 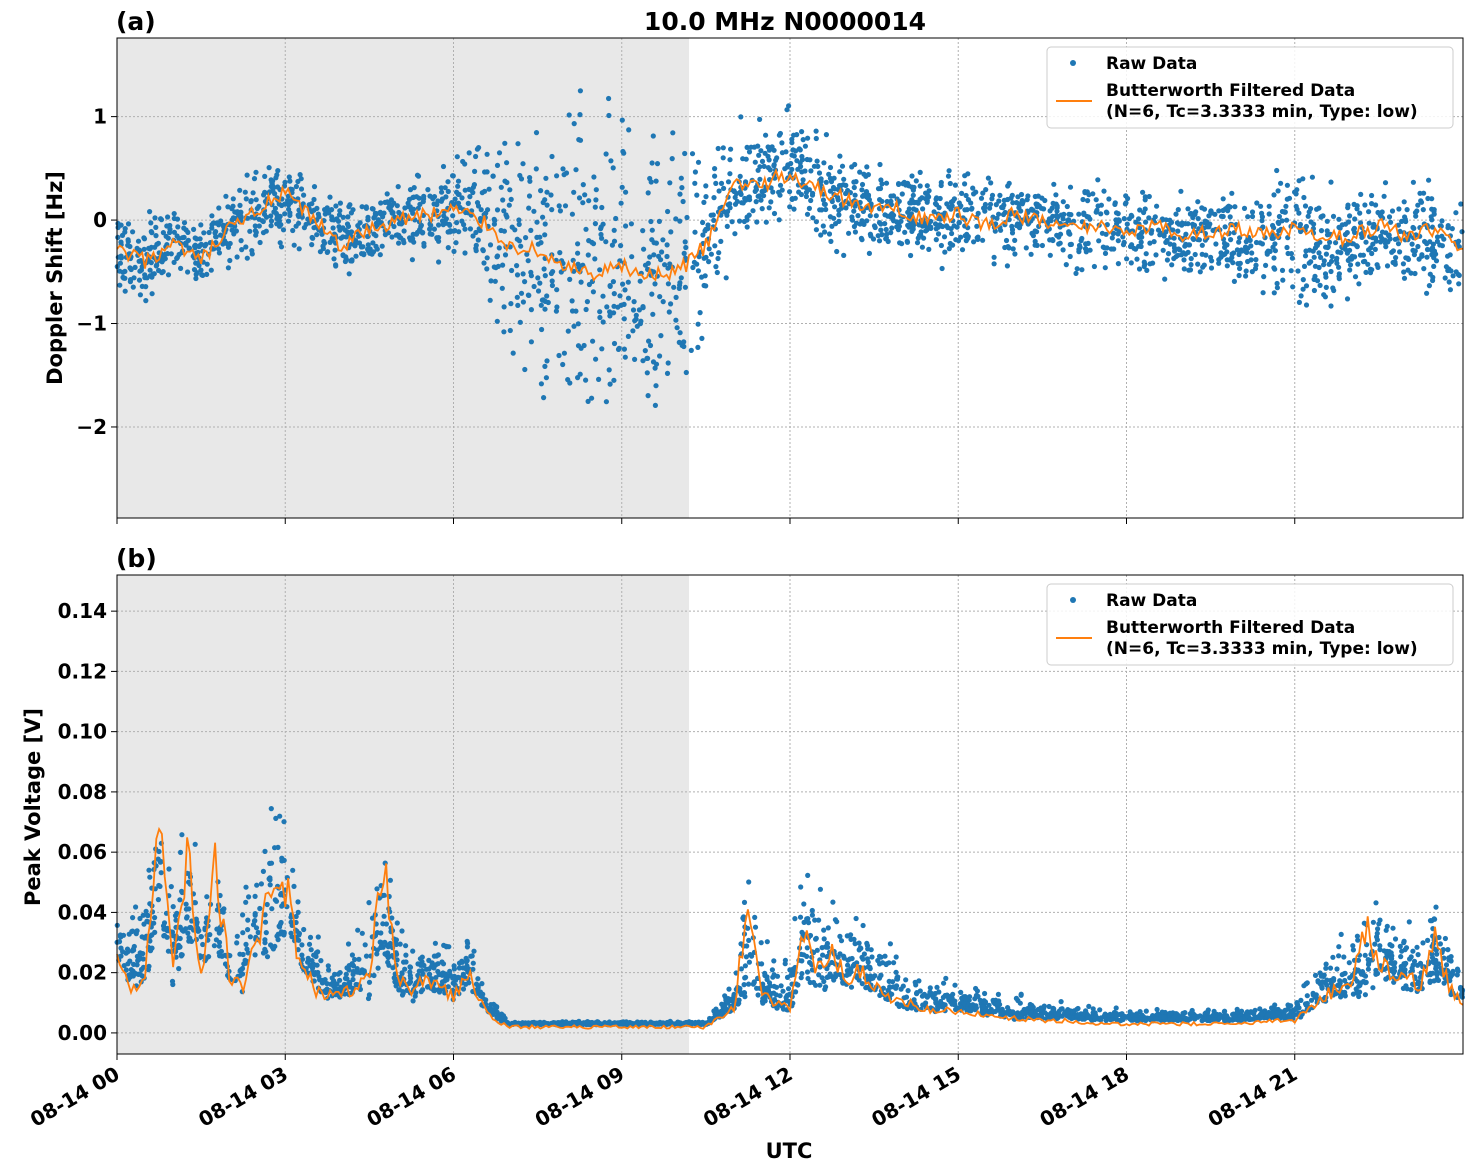 What do you see at coordinates (1262, 112) in the screenshot?
I see `legend-filtered-params-a: (N=6, Tc=3.3333 min, Type: low)` at bounding box center [1262, 112].